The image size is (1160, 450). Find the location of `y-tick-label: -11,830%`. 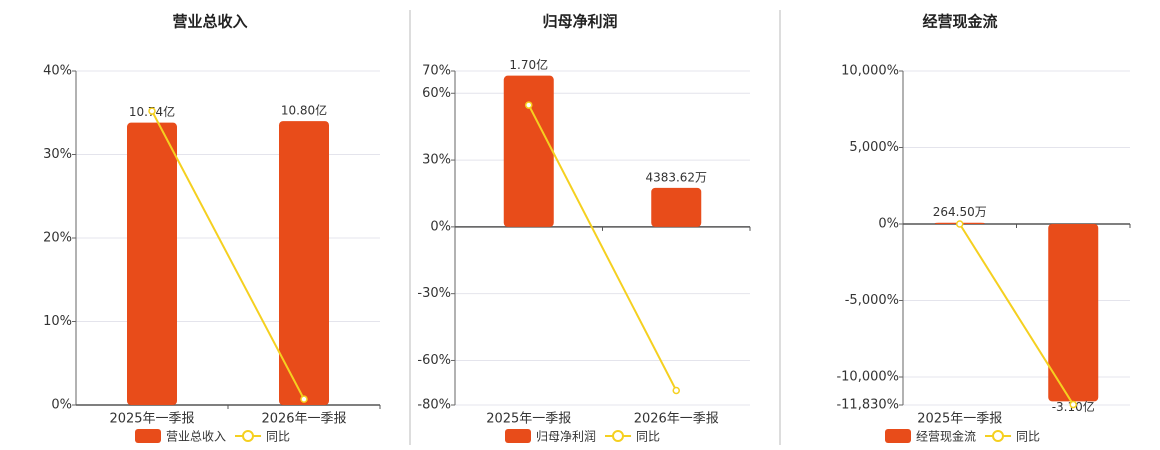

y-tick-label: -11,830% is located at coordinates (867, 405).